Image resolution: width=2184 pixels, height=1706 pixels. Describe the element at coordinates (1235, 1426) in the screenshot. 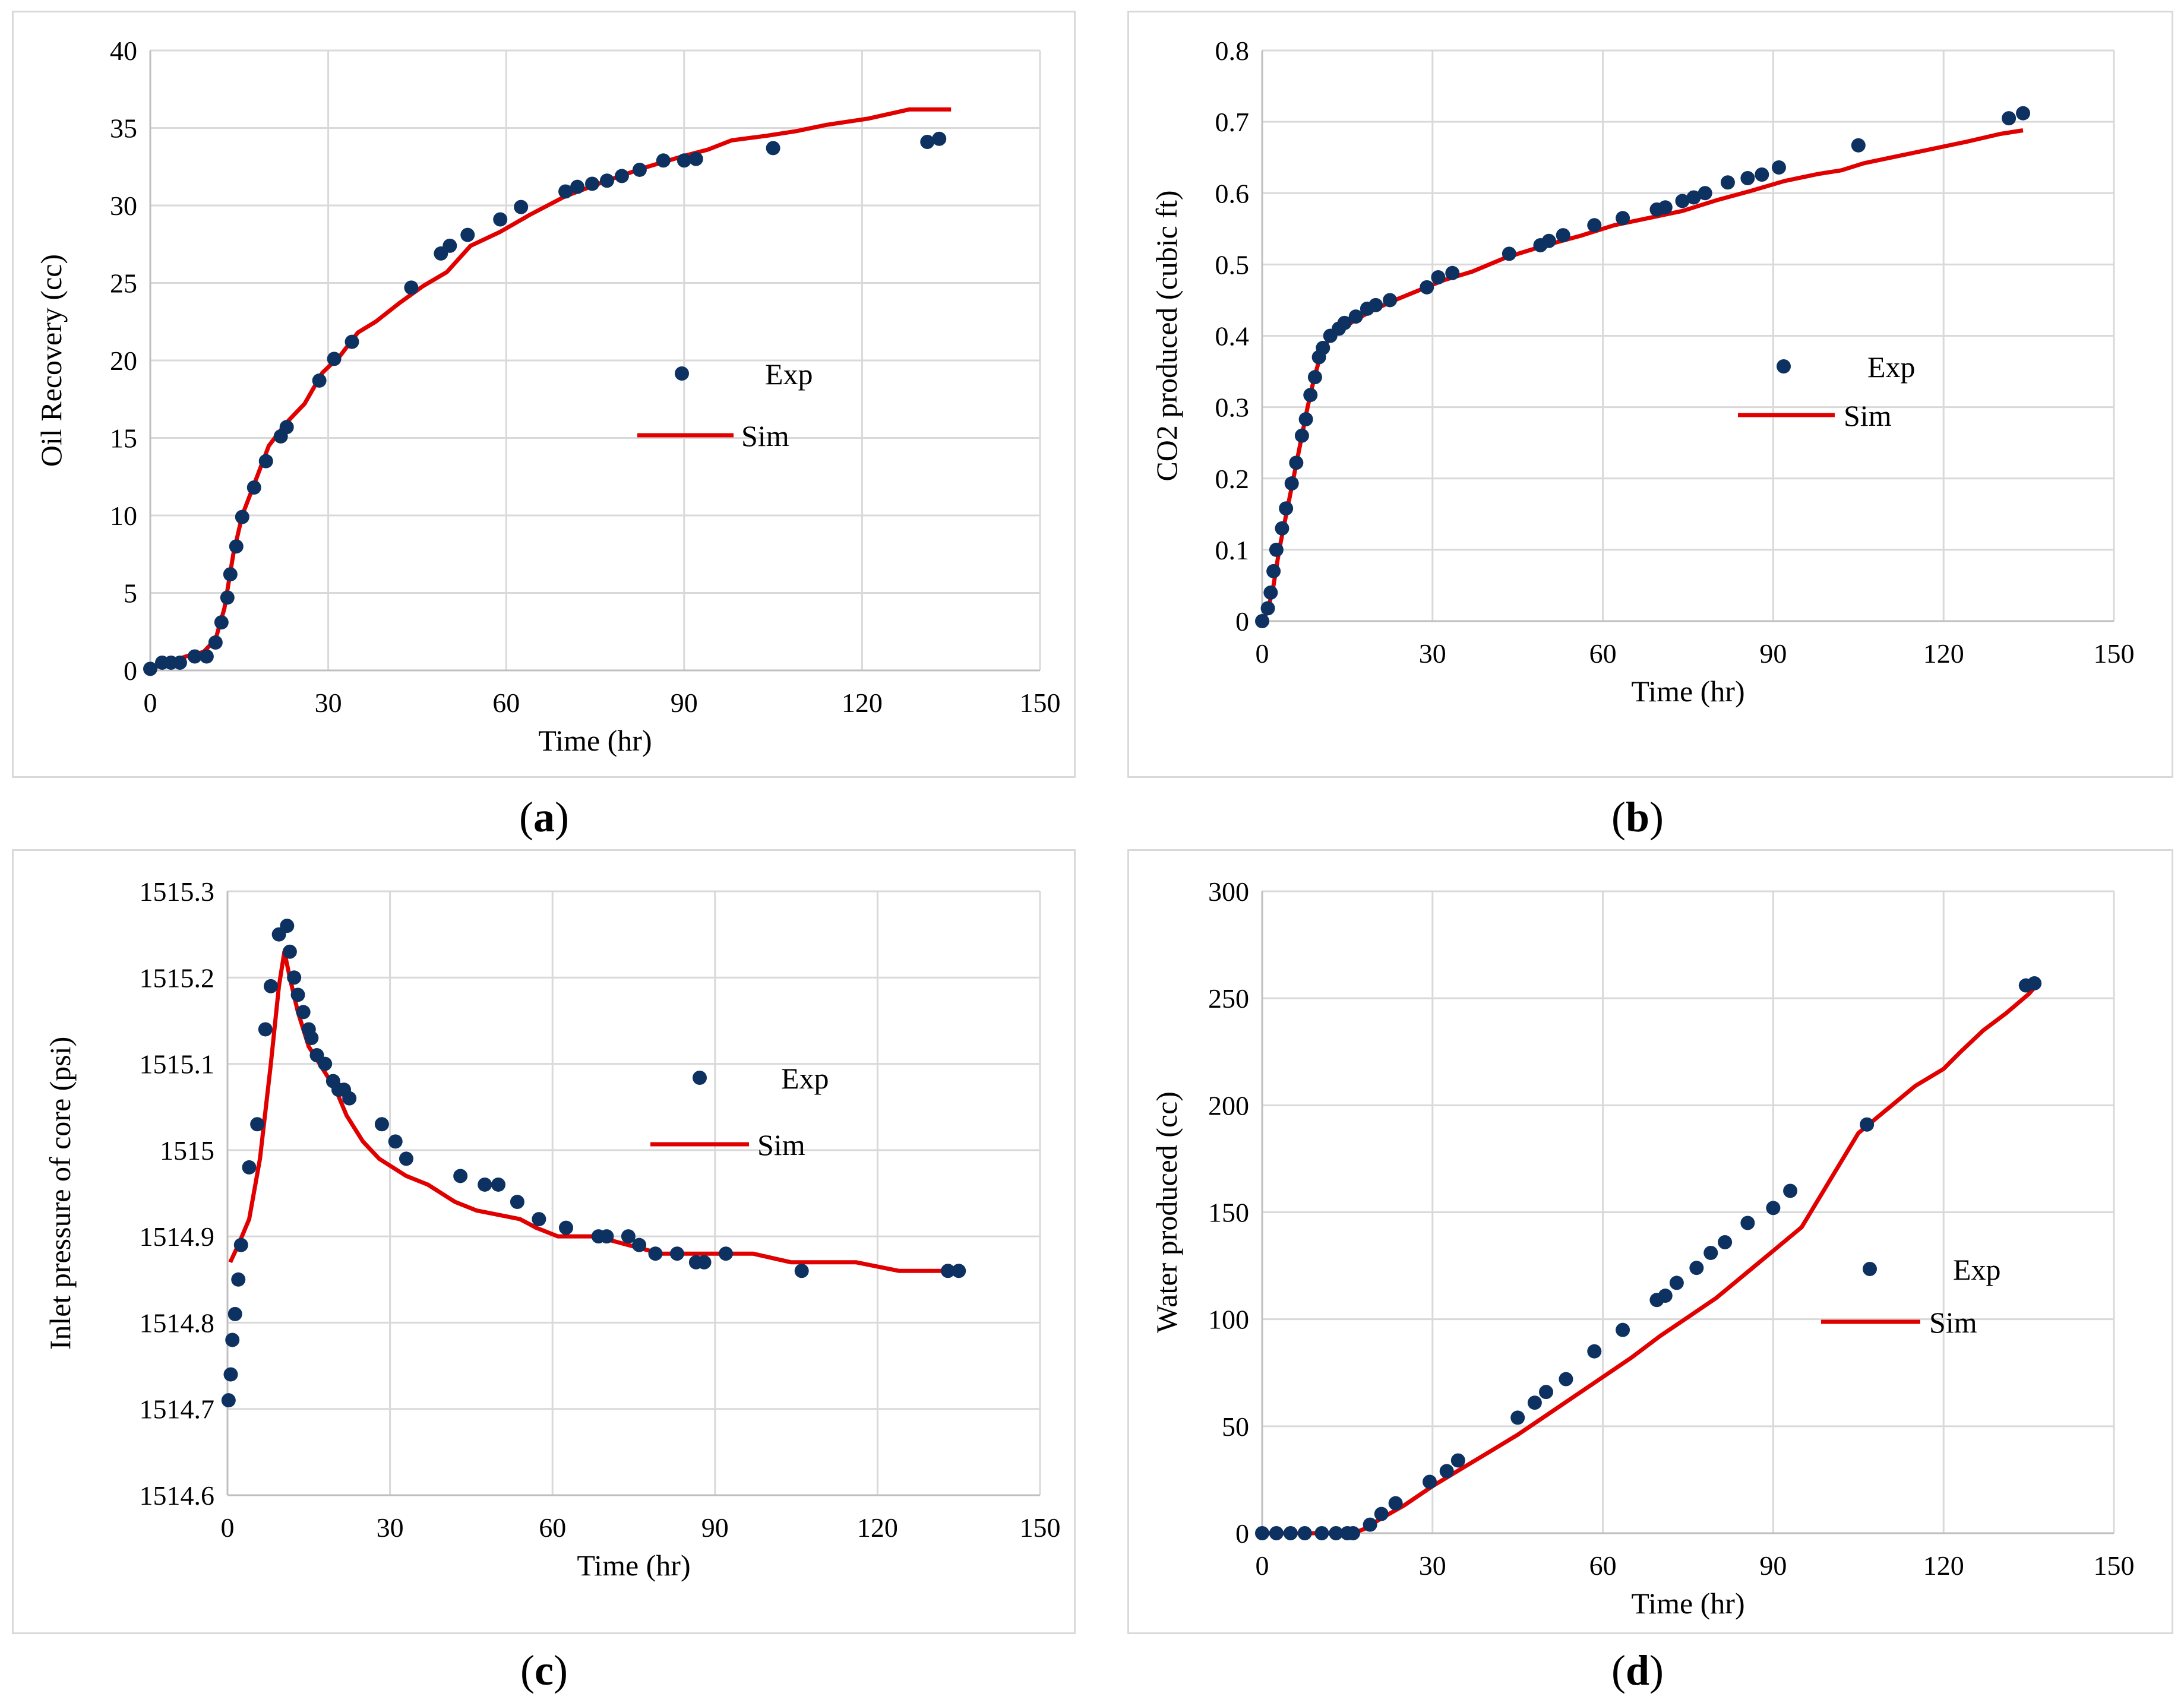

I see `y-tick-label: 50` at that location.